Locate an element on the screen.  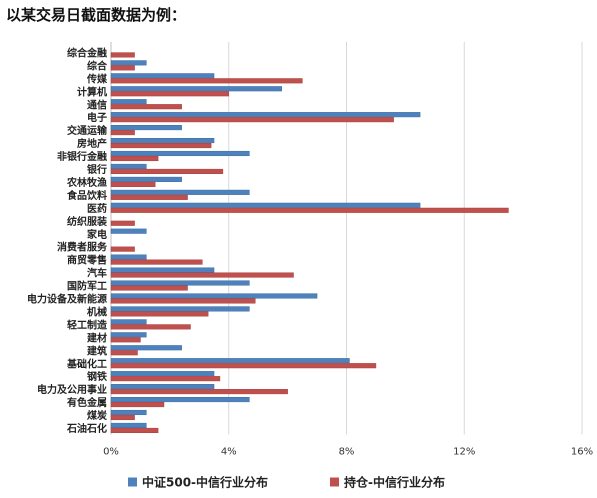
category-label: 消费者服务 is located at coordinates (82, 247).